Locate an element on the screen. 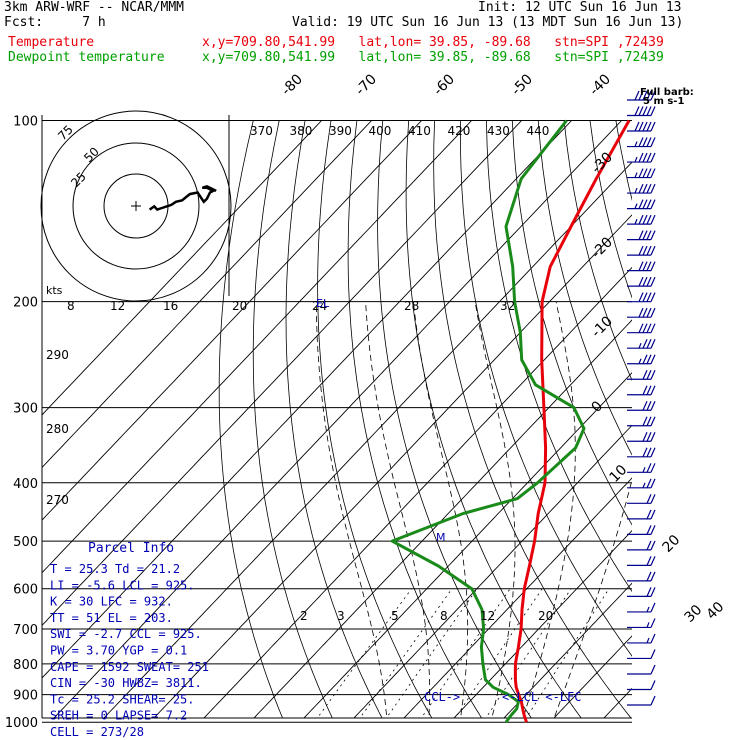 The width and height of the screenshot is (740, 740). hodograph-units: kts is located at coordinates (54, 290).